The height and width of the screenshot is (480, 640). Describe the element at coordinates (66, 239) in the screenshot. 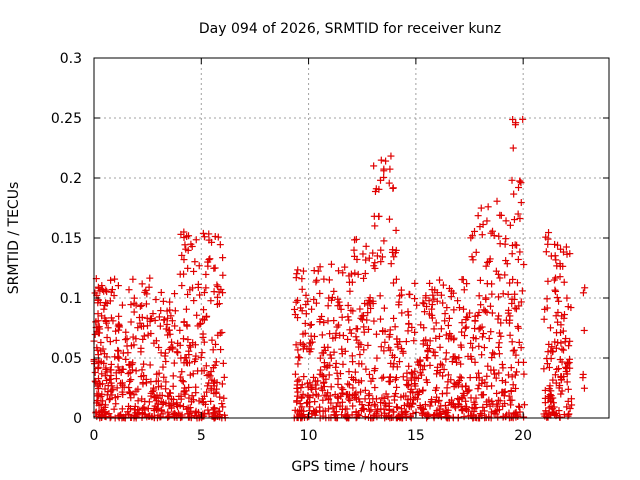

I see `y-tick-labels: 0 0.05 0.1 0.15 0.2 0.25 0.3` at that location.